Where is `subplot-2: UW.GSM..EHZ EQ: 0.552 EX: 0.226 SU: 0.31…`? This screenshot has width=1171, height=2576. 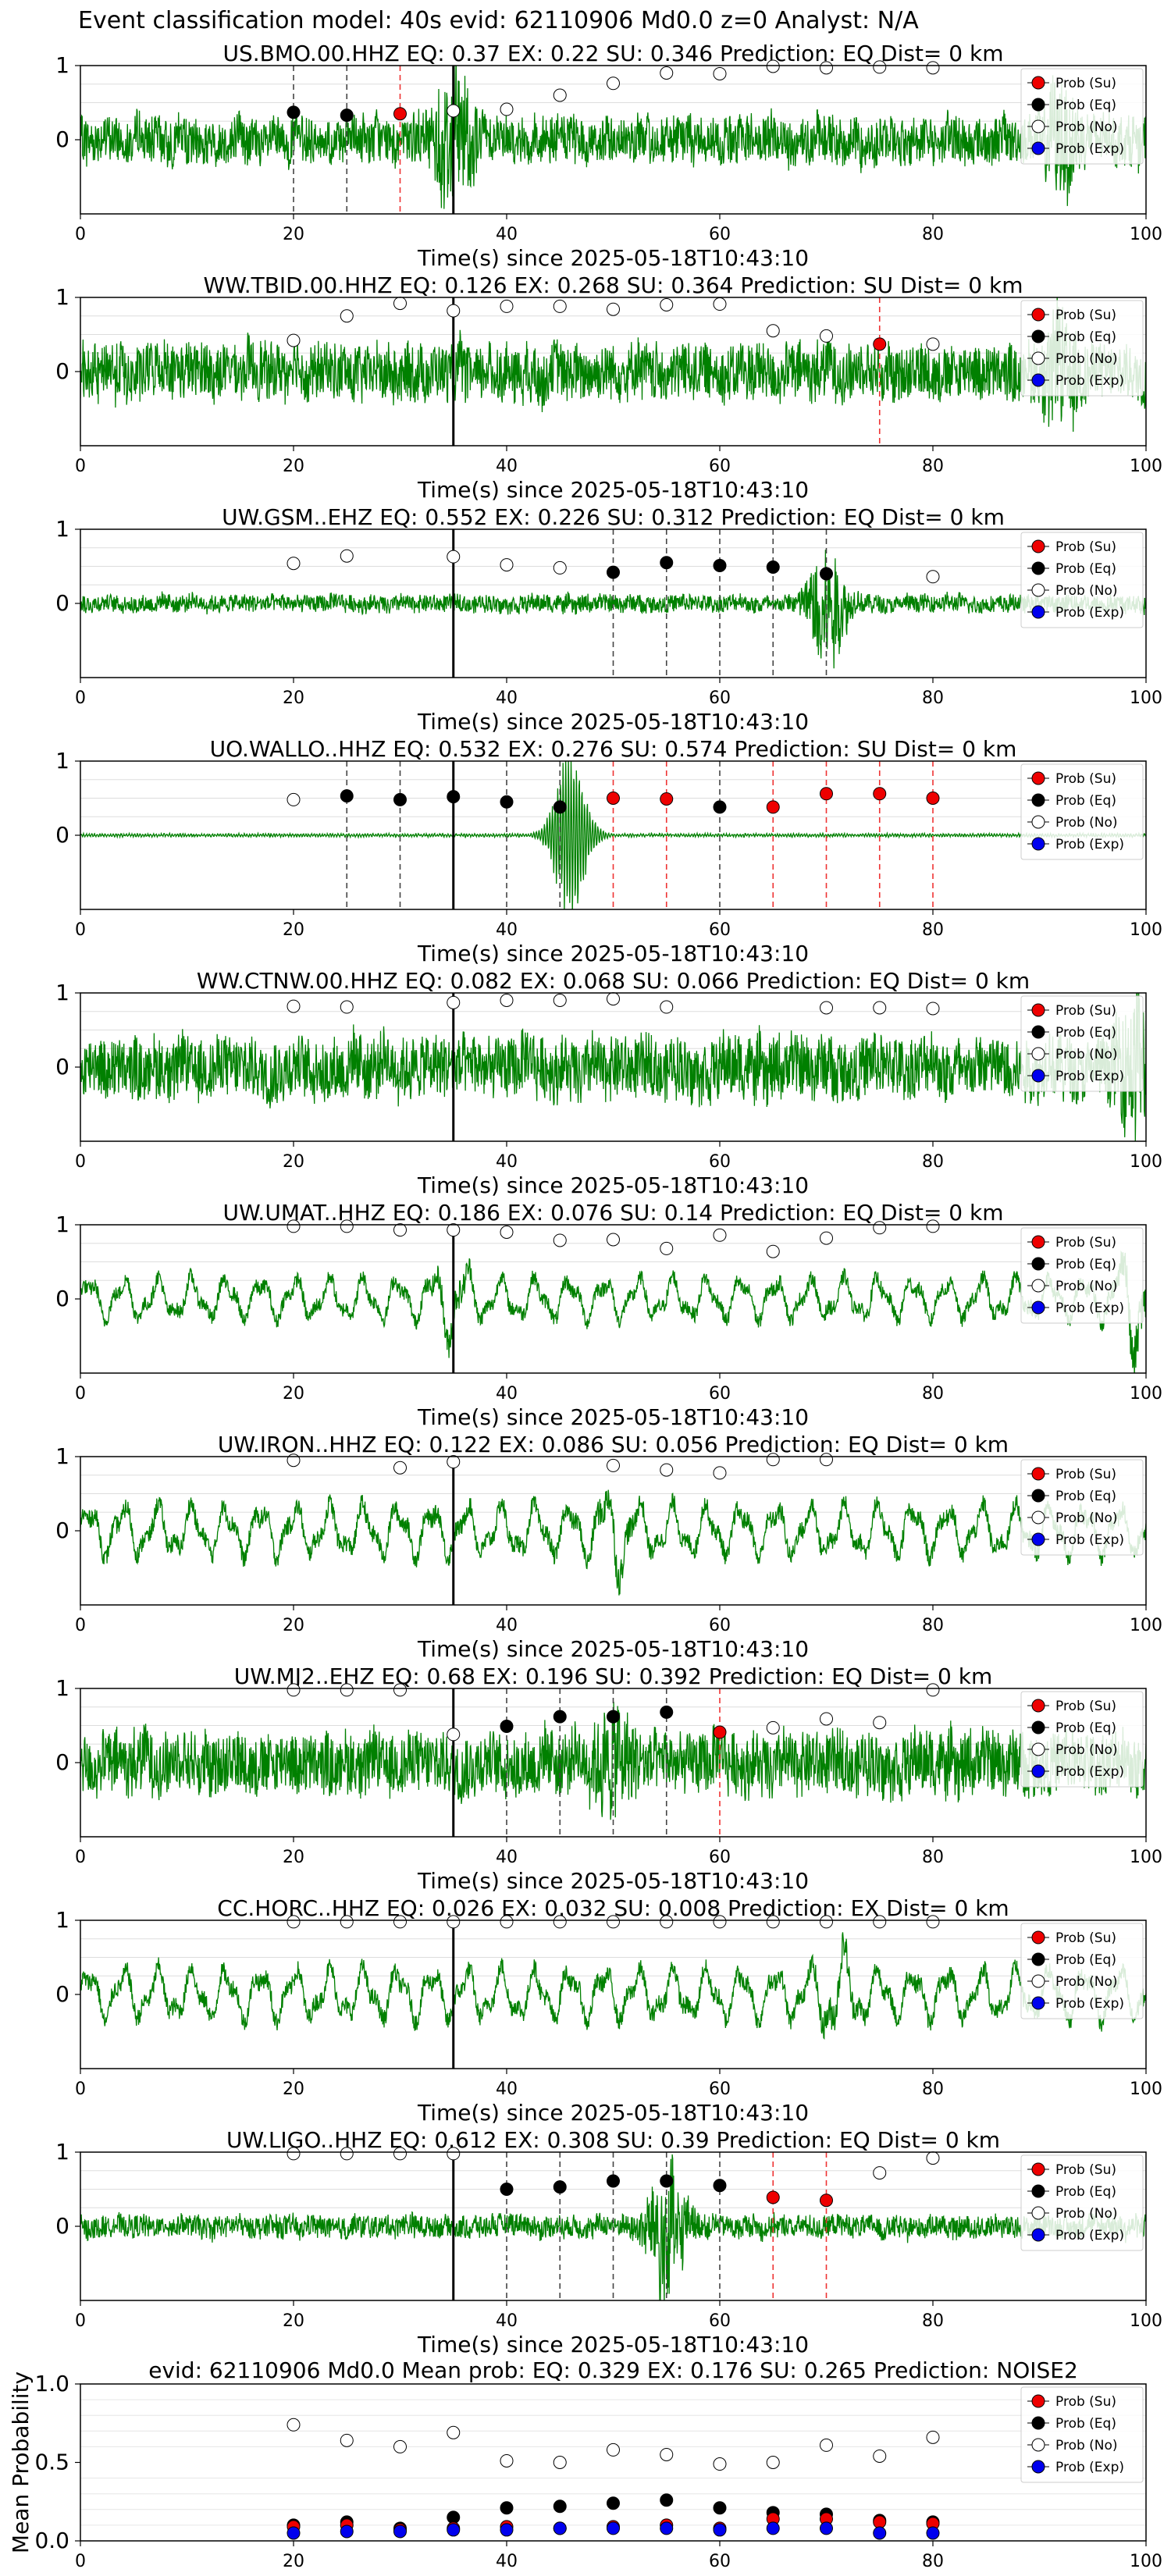 subplot-2: UW.GSM..EHZ EQ: 0.552 EX: 0.226 SU: 0.31… is located at coordinates (608, 619).